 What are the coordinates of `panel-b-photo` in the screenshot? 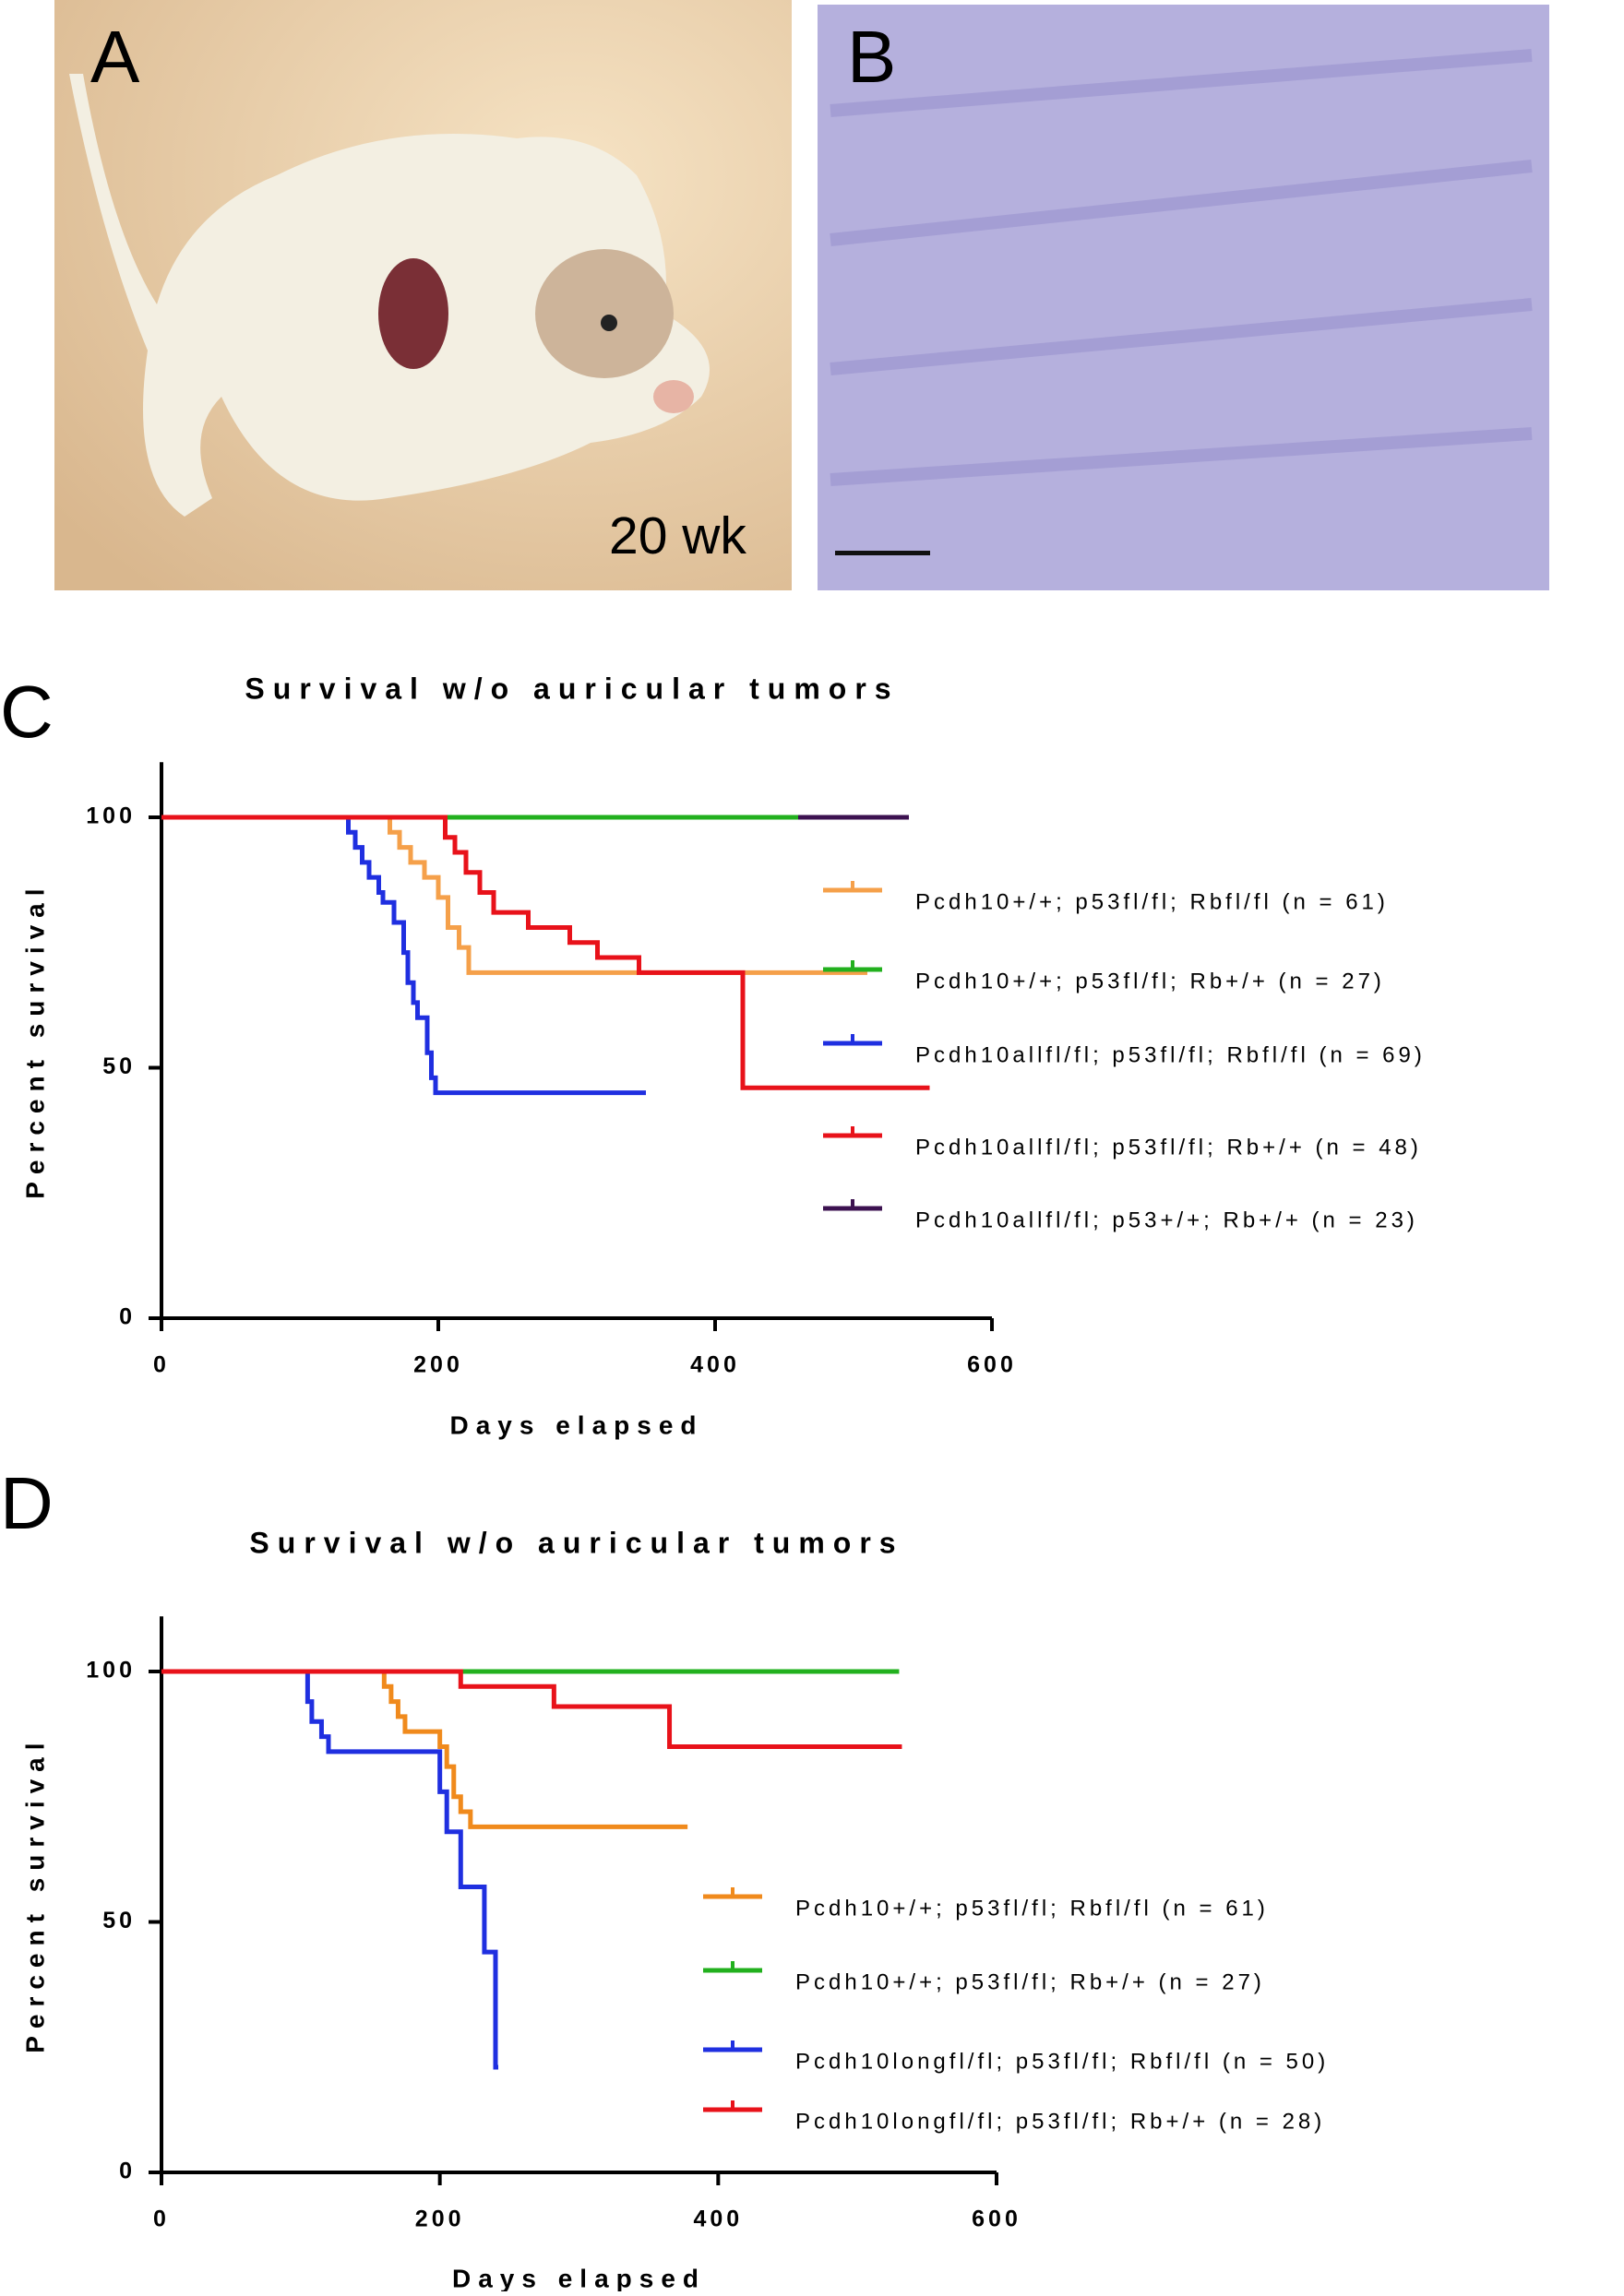 It's located at (1183, 297).